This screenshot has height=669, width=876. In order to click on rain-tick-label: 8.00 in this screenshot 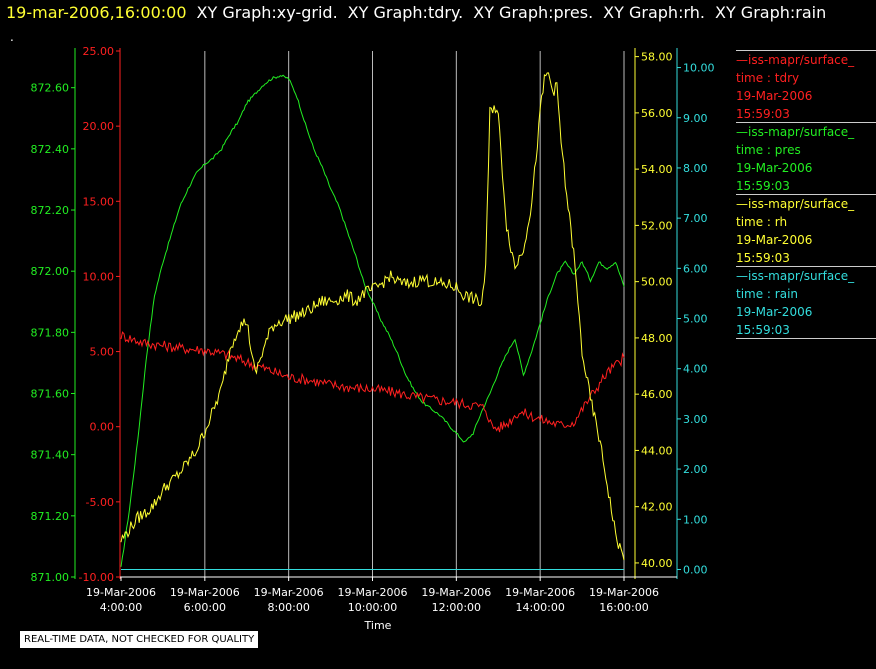, I will do `click(695, 168)`.